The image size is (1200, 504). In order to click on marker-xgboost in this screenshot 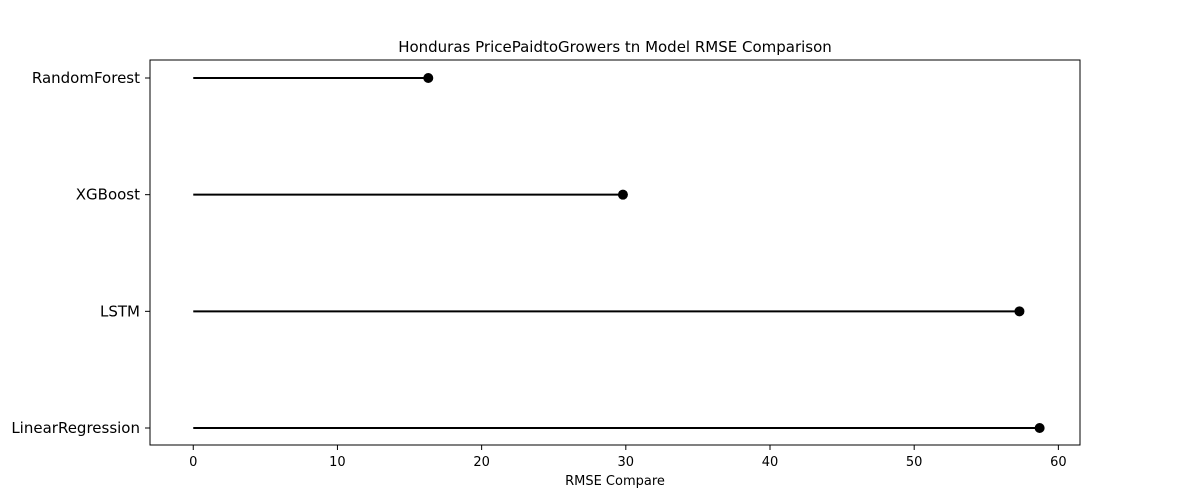, I will do `click(622, 194)`.